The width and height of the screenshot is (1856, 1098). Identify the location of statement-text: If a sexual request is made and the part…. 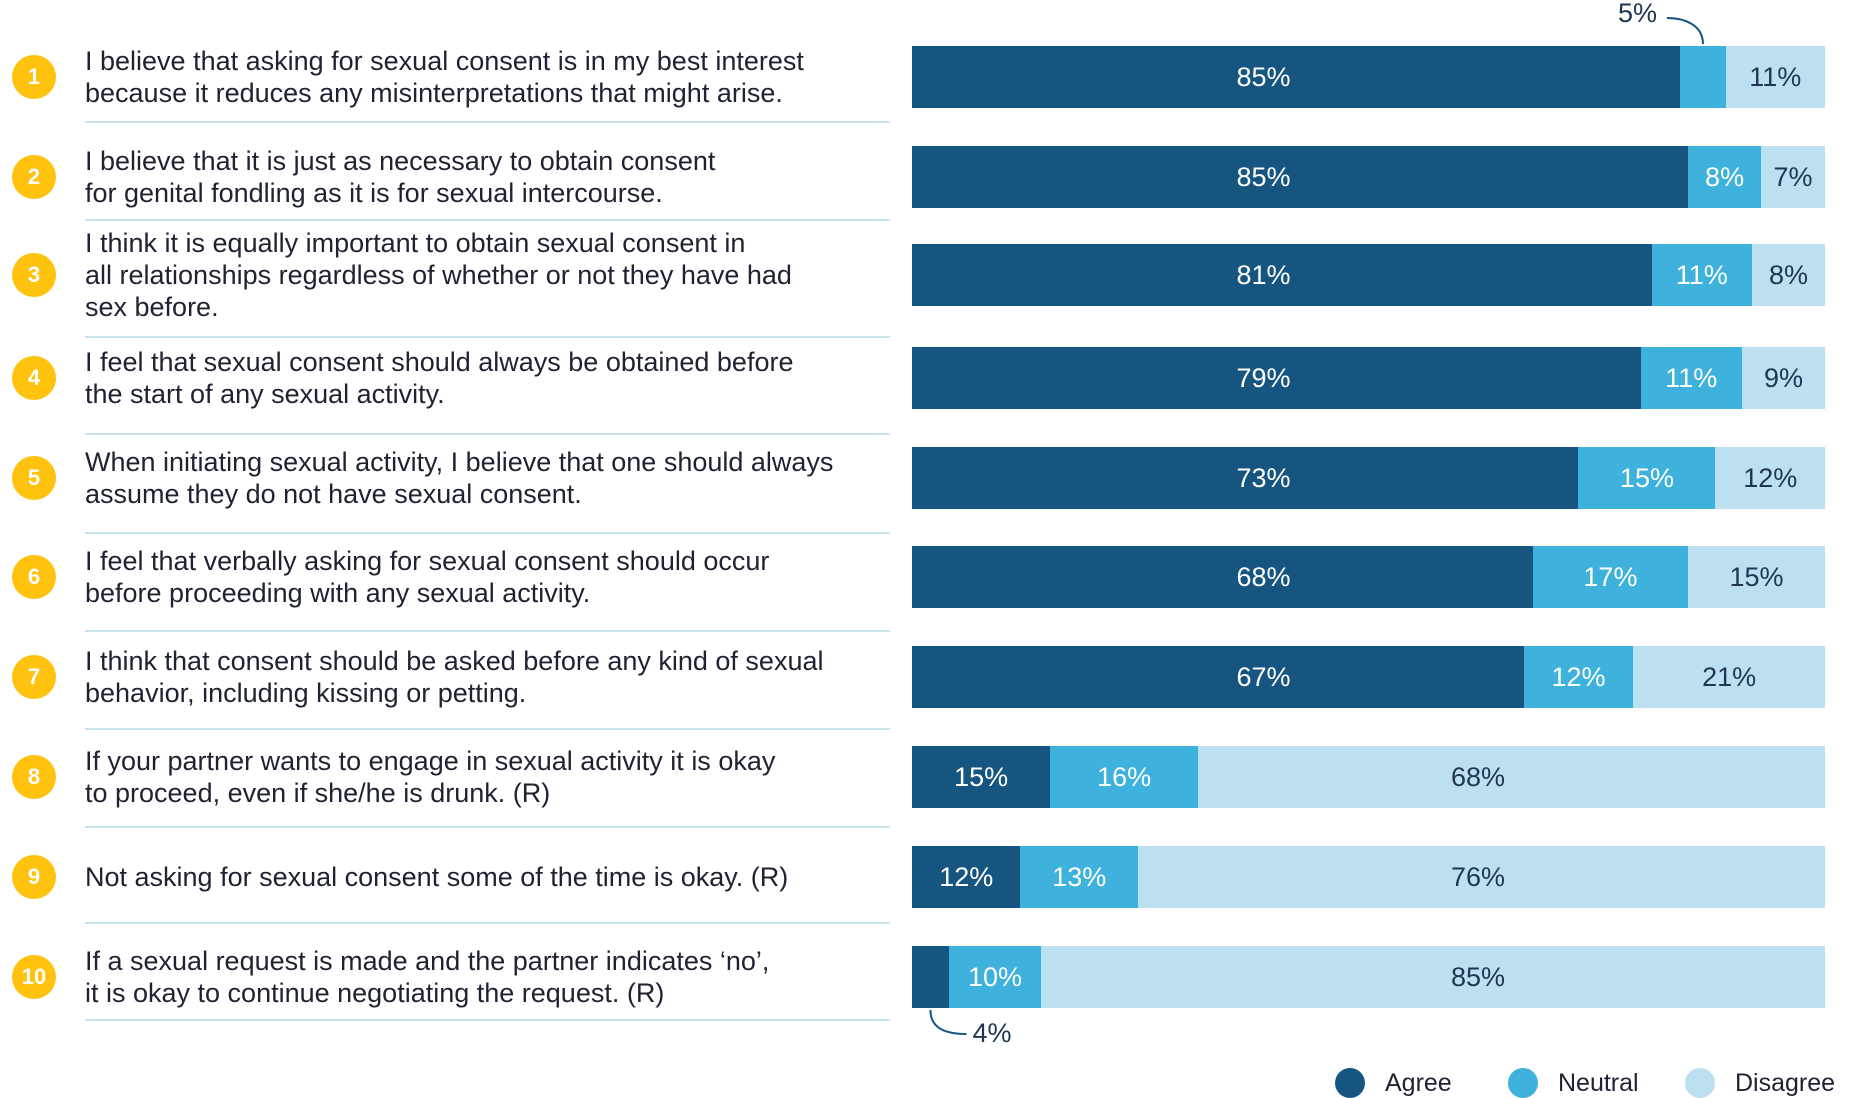
(480, 977).